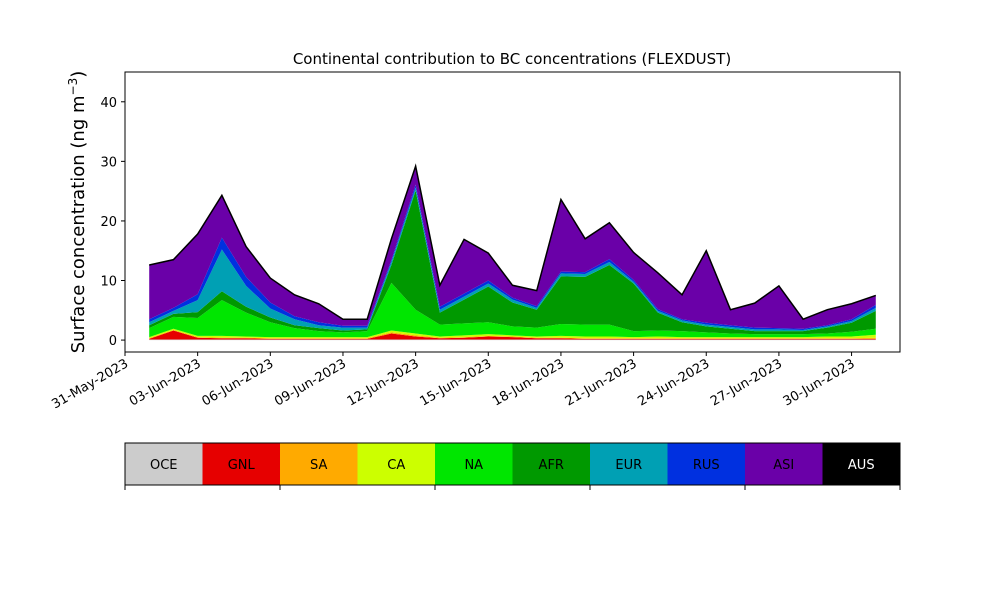 The image size is (1000, 600). I want to click on colorbar-label-na: NA, so click(473, 465).